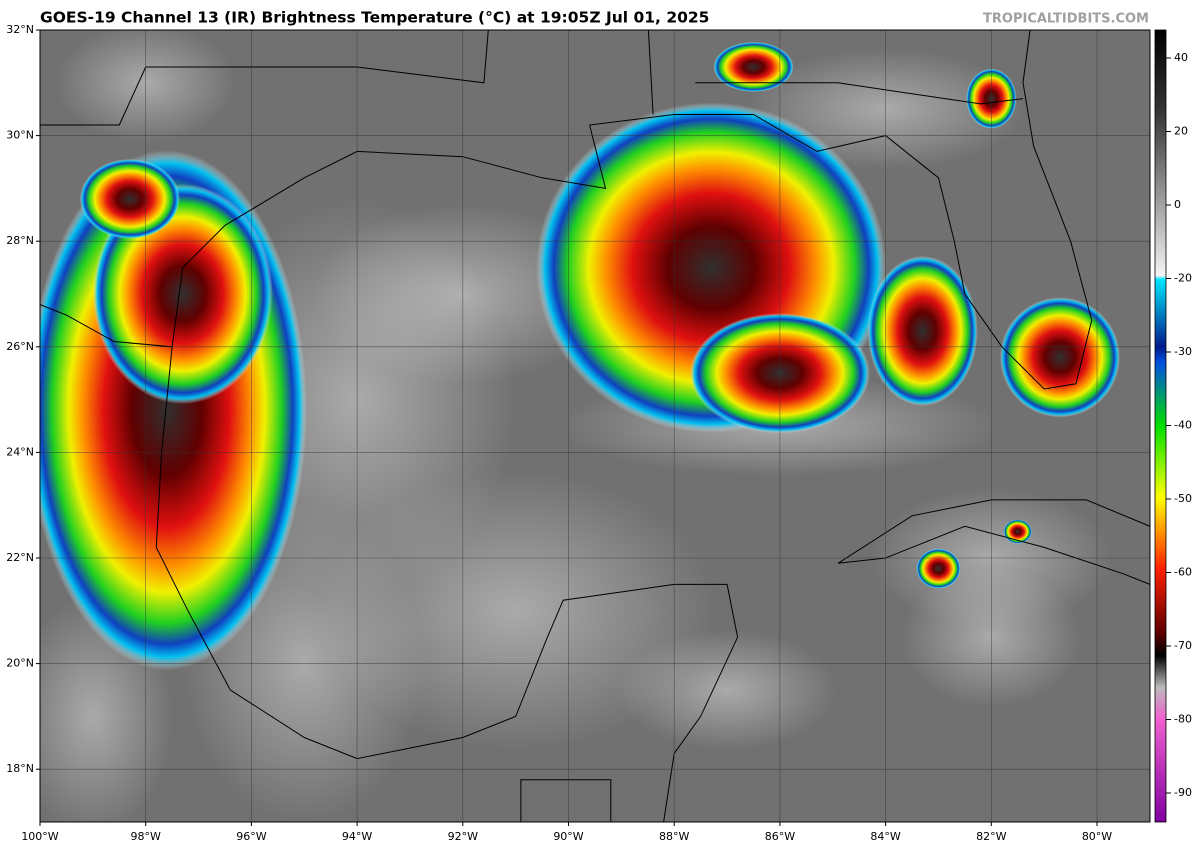 The image size is (1200, 845). Describe the element at coordinates (20, 240) in the screenshot. I see `lat-label: 28°N` at that location.